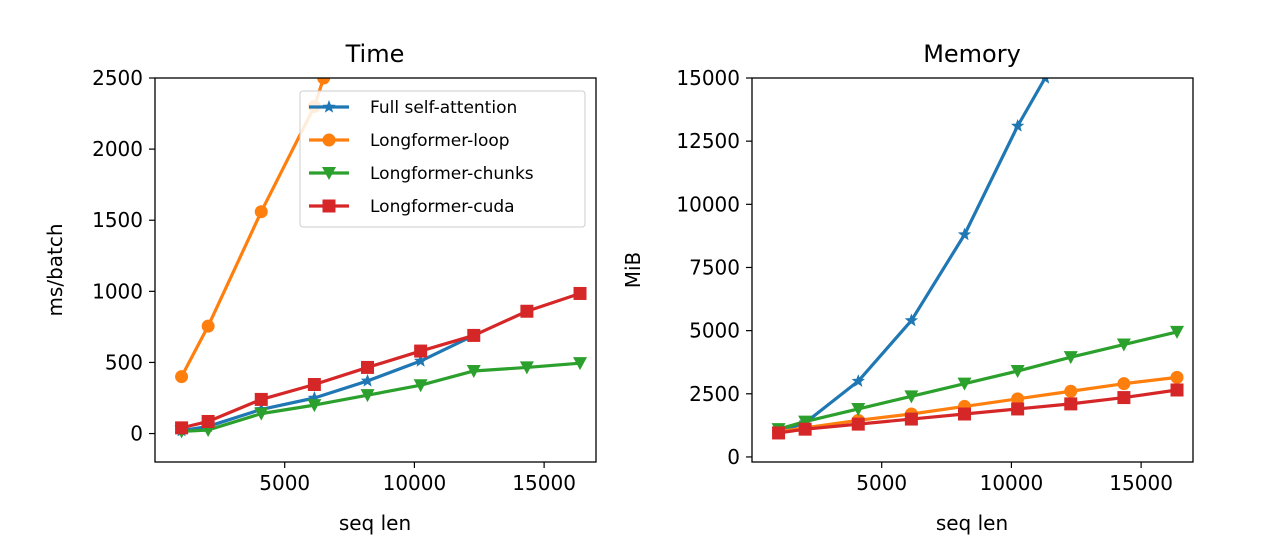 The width and height of the screenshot is (1271, 553). I want to click on legend-entry-longformer-loop: Longformer-loop, so click(409, 141).